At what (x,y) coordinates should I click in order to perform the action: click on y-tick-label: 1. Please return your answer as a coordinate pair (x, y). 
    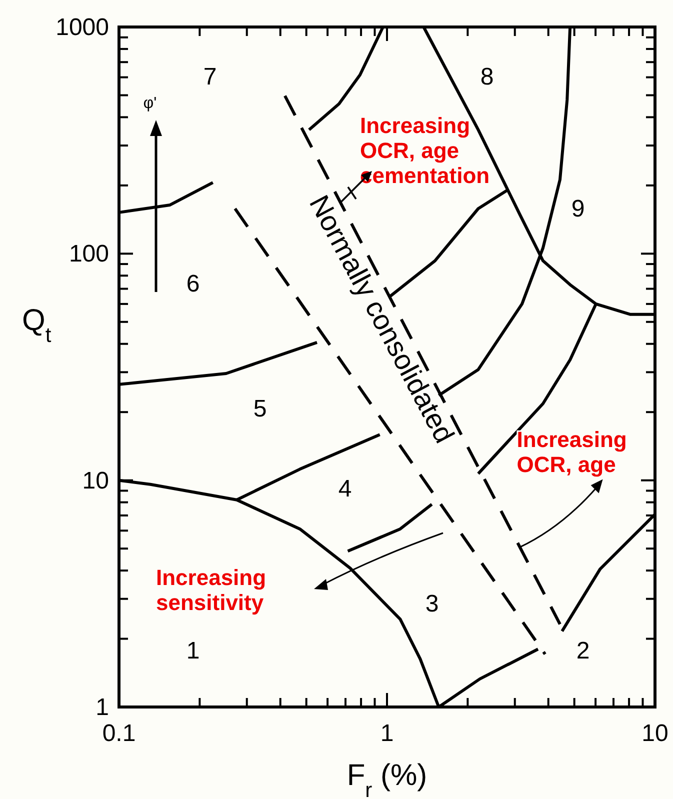
    Looking at the image, I should click on (102, 707).